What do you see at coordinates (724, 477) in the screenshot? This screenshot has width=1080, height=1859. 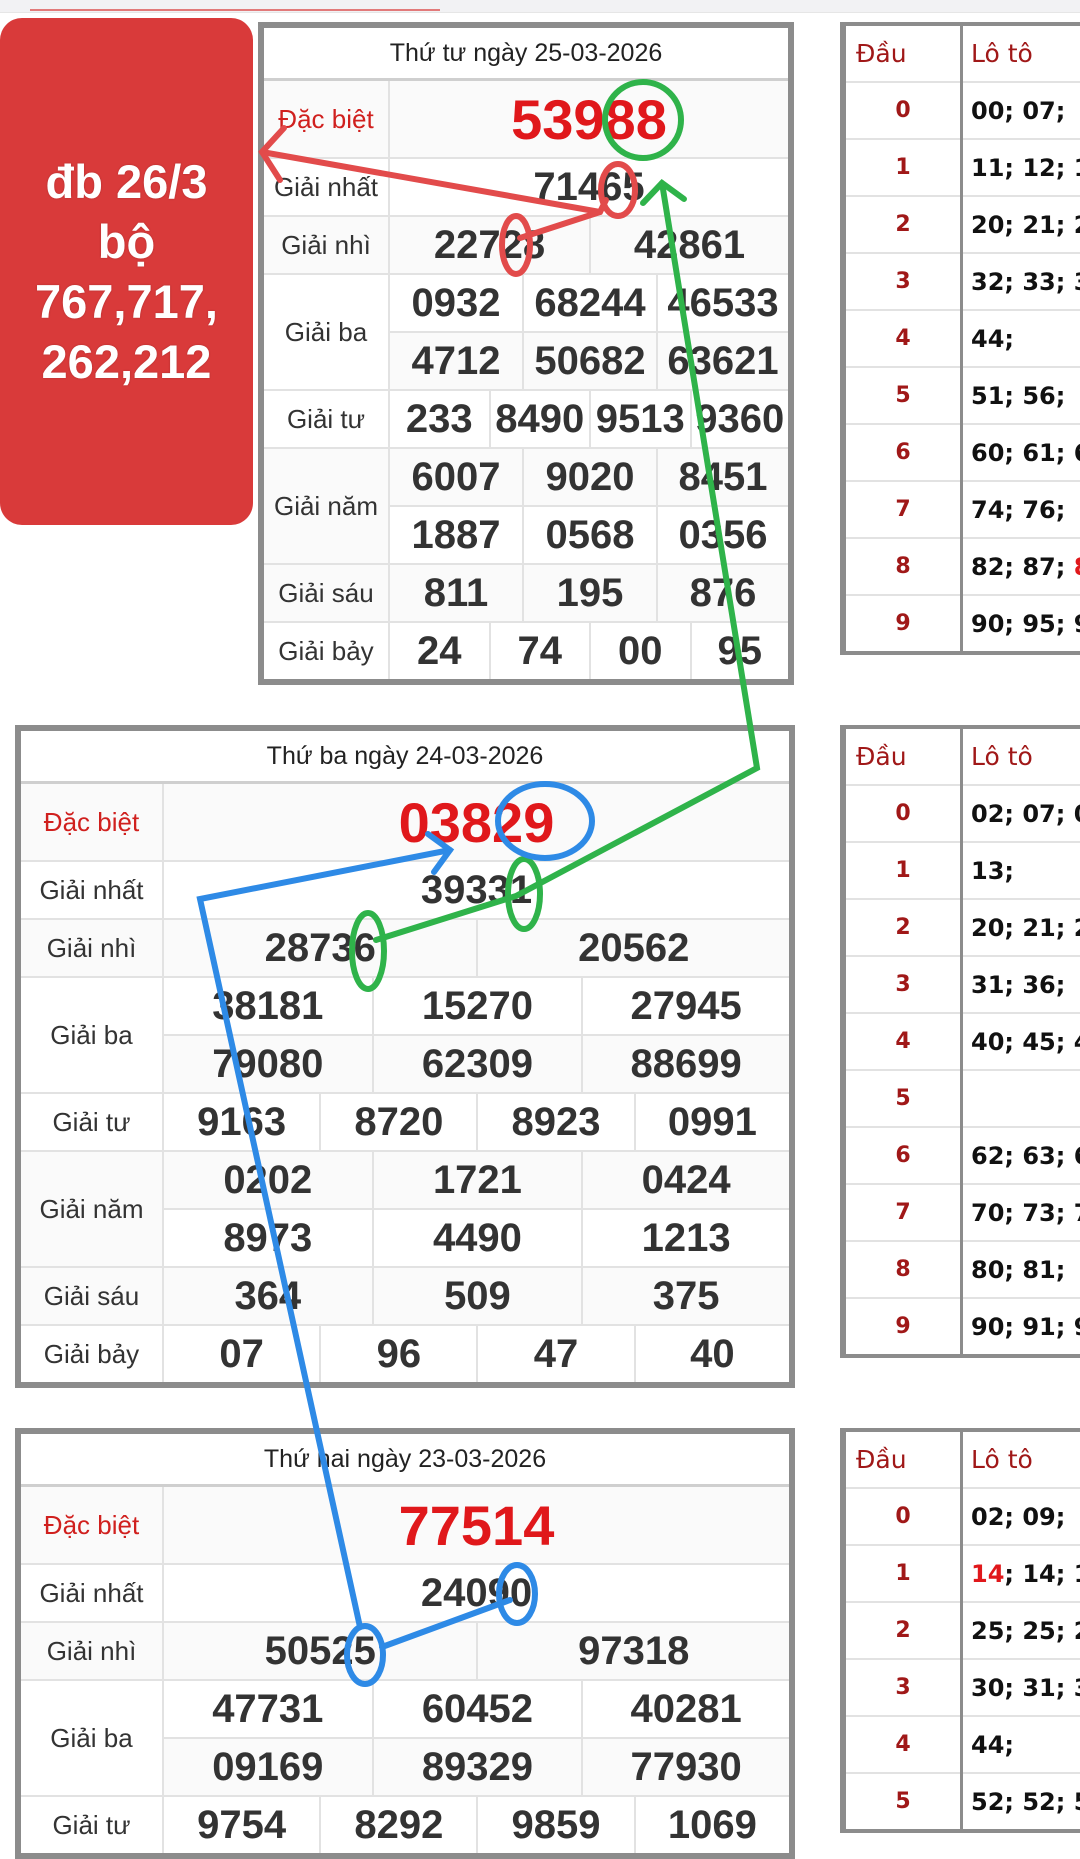 I see `prize-number: 8451` at bounding box center [724, 477].